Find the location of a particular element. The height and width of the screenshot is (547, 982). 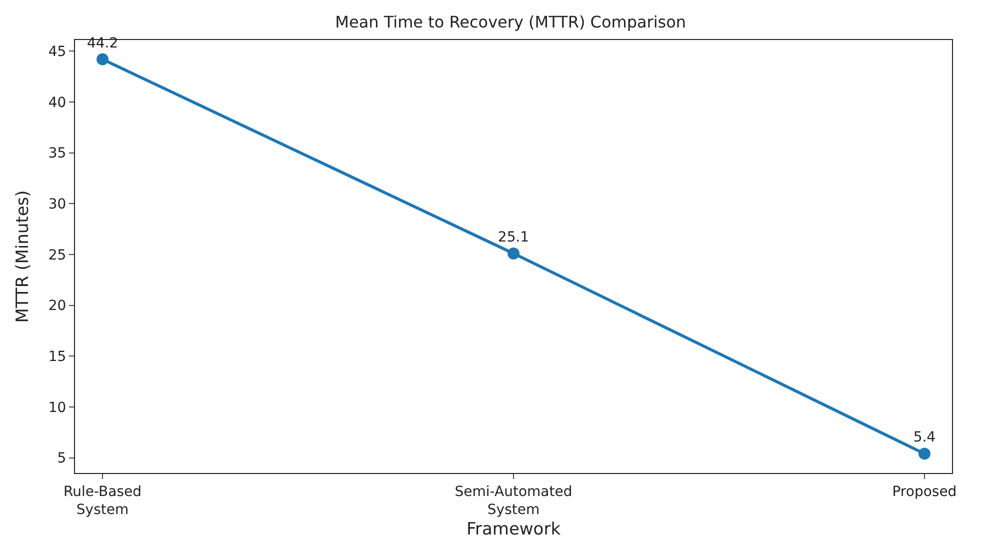

chart-title: Mean Time to Recovery (MTTR) Comparison is located at coordinates (510, 22).